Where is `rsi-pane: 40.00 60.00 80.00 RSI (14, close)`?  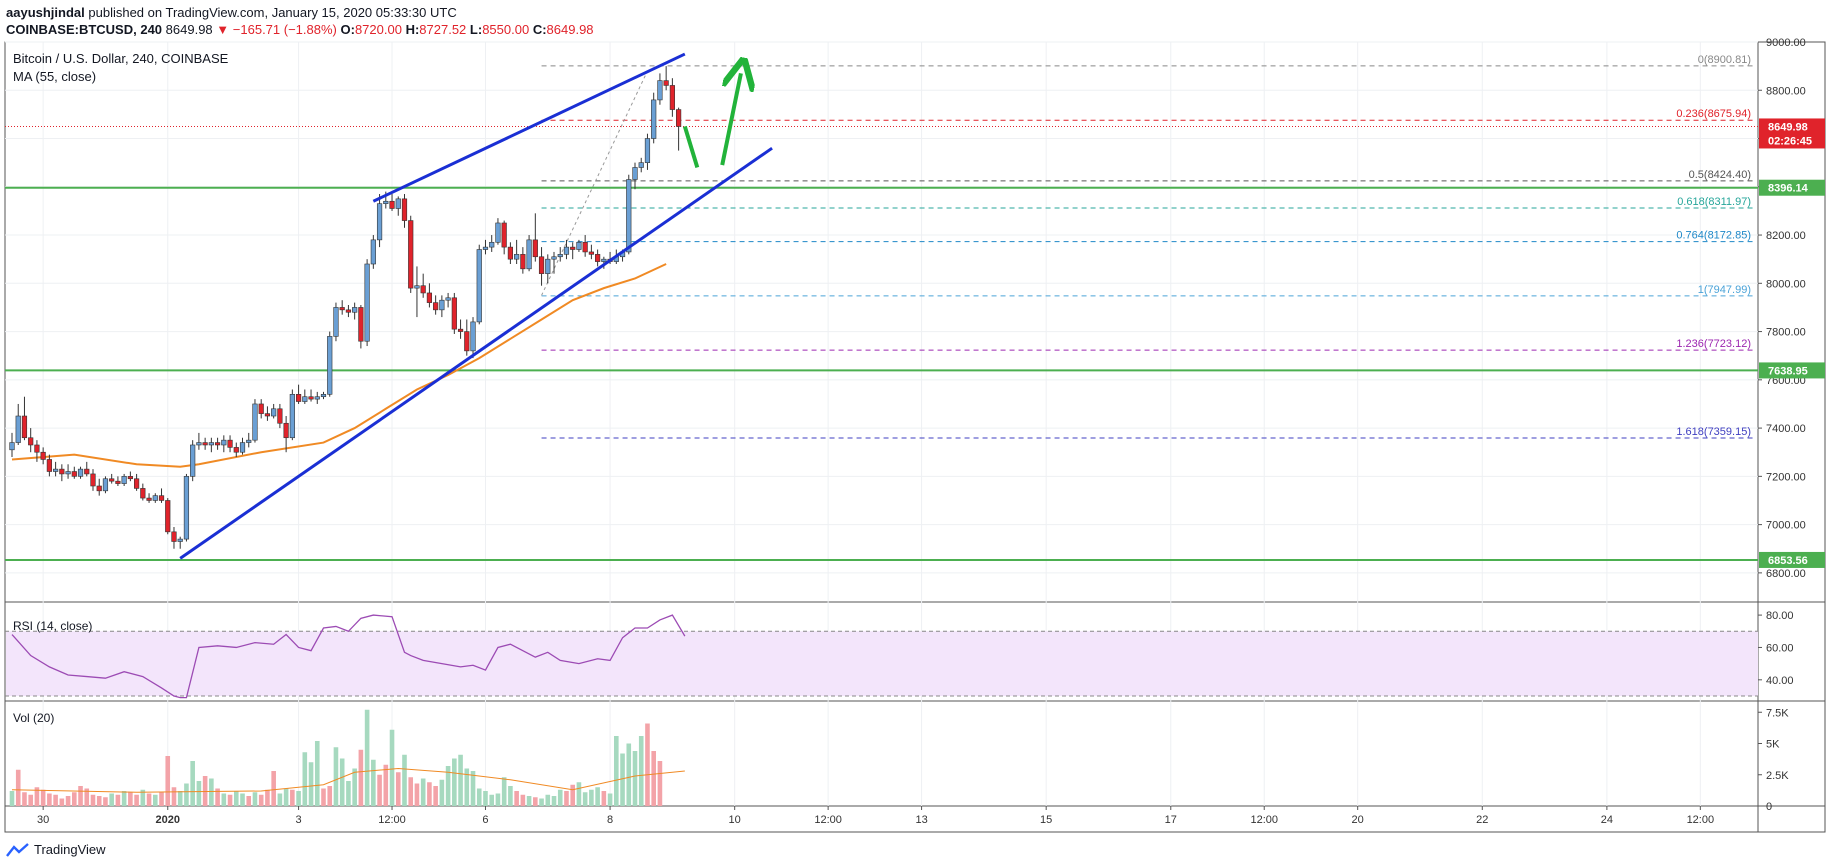 rsi-pane: 40.00 60.00 80.00 RSI (14, close) is located at coordinates (899, 654).